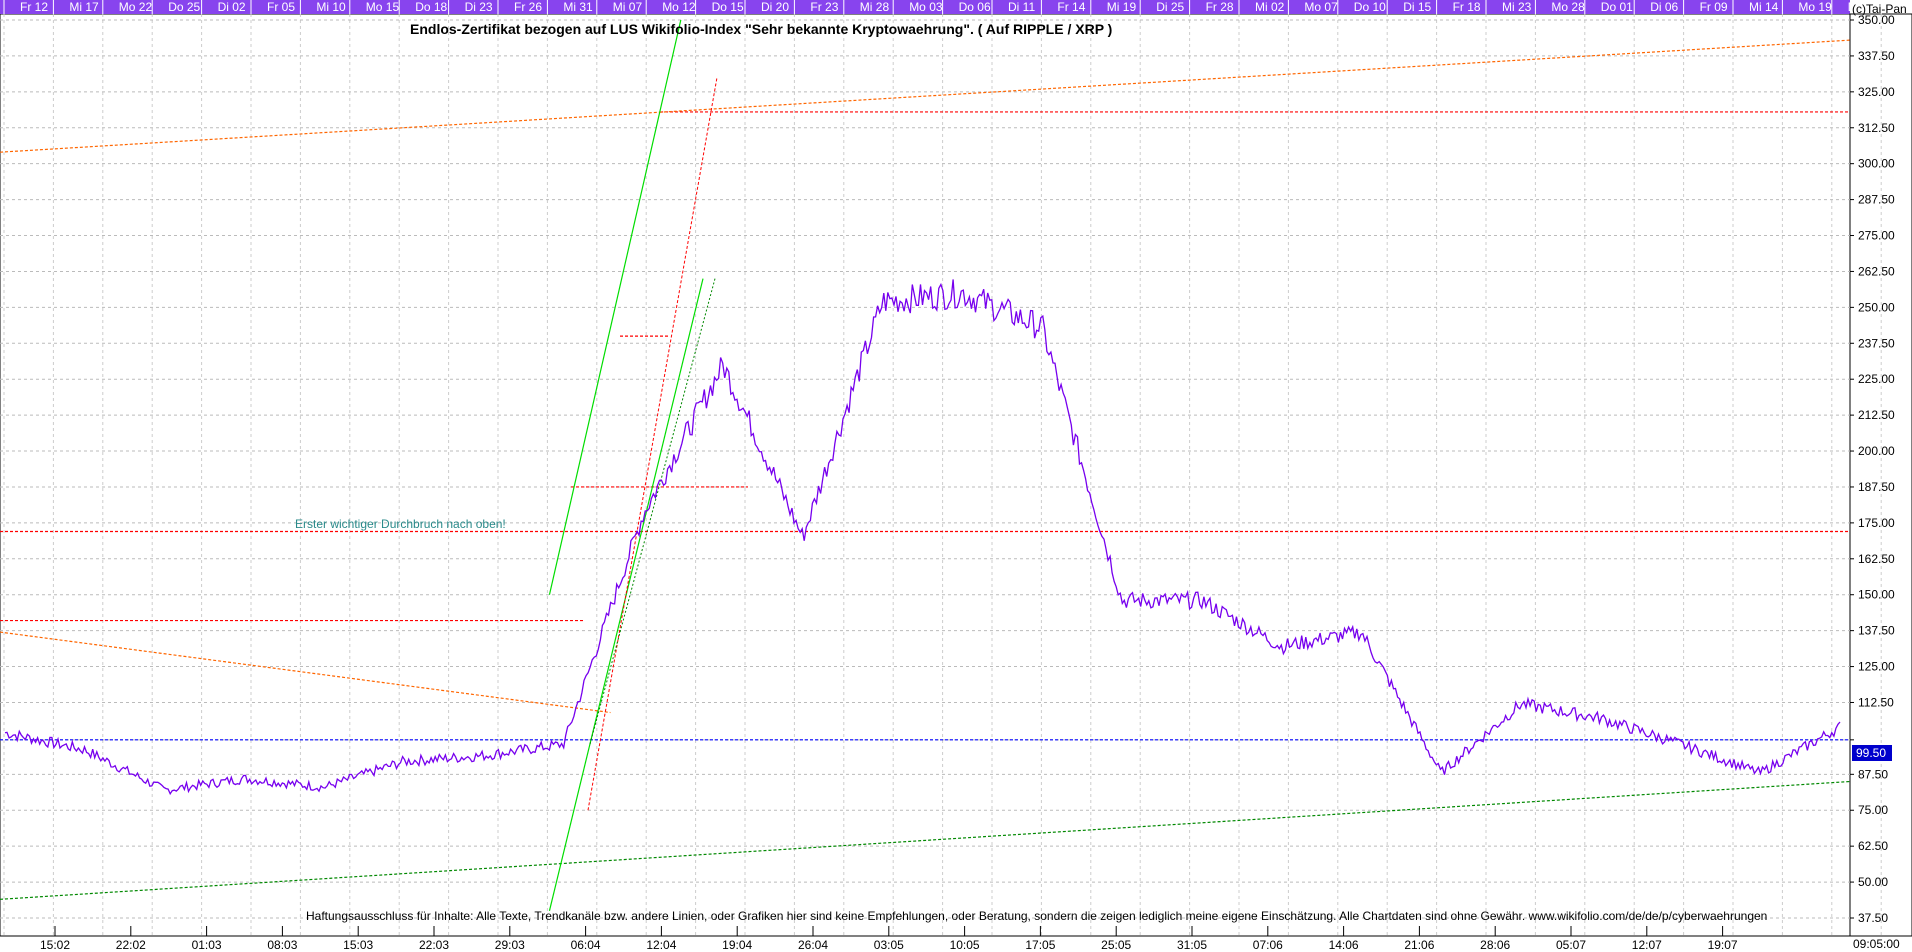 This screenshot has width=1912, height=952. I want to click on y-tick-label: 237.50, so click(1876, 343).